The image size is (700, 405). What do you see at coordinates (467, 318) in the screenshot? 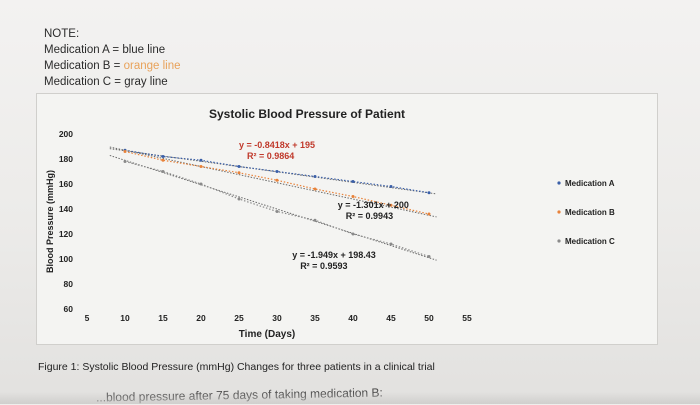
I see `x-tick-label: 55` at bounding box center [467, 318].